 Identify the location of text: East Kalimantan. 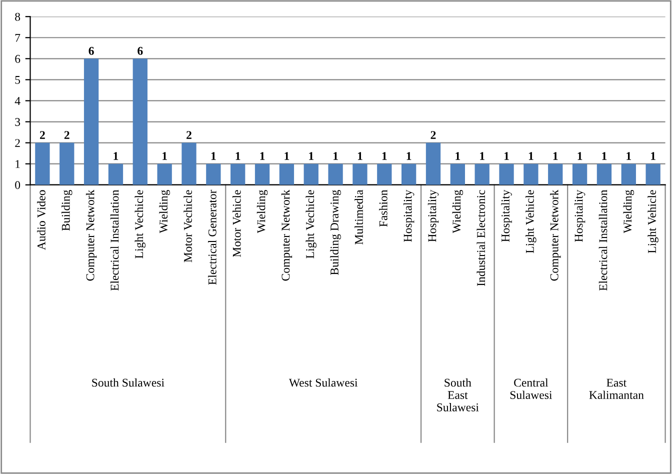
(616, 389).